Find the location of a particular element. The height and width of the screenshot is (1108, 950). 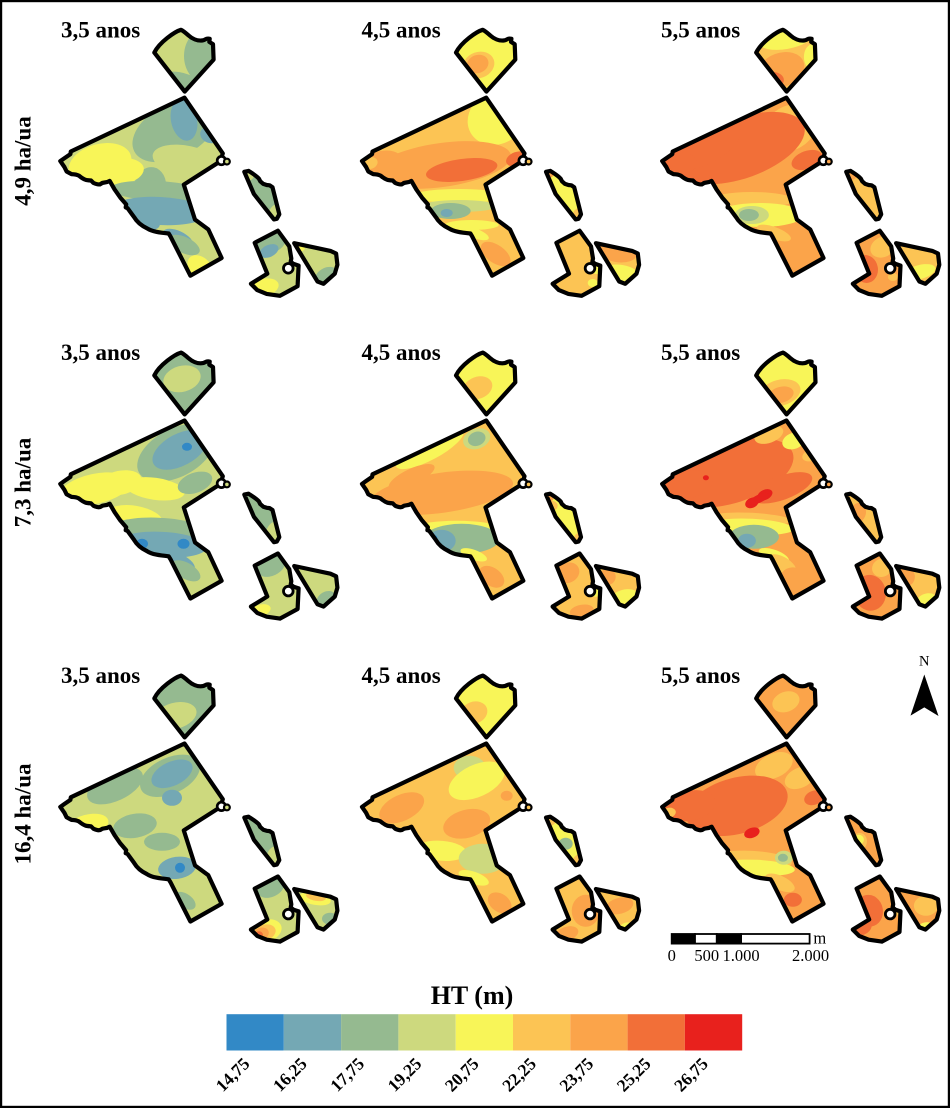

svg-text: 7,3 ha/ua is located at coordinates (23, 482).